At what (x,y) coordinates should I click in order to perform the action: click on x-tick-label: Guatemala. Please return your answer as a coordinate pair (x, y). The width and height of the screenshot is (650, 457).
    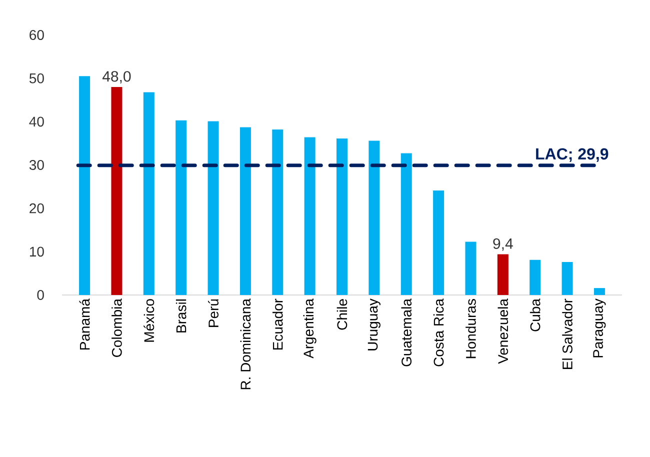
    Looking at the image, I should click on (406, 332).